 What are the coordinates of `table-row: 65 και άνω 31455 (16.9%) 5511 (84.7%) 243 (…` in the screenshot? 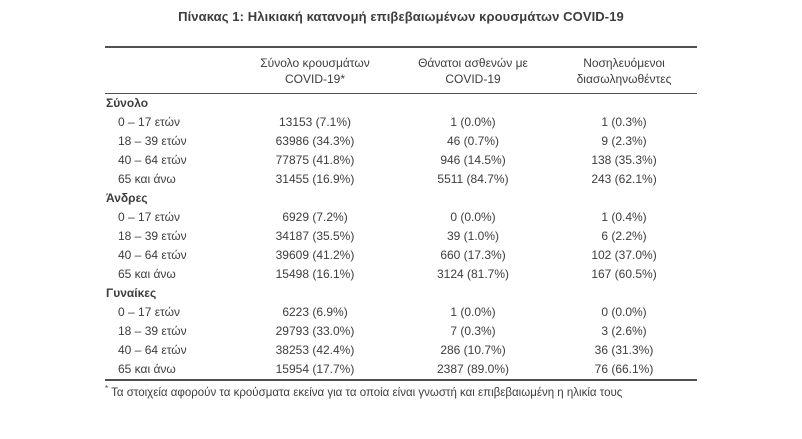 It's located at (401, 179).